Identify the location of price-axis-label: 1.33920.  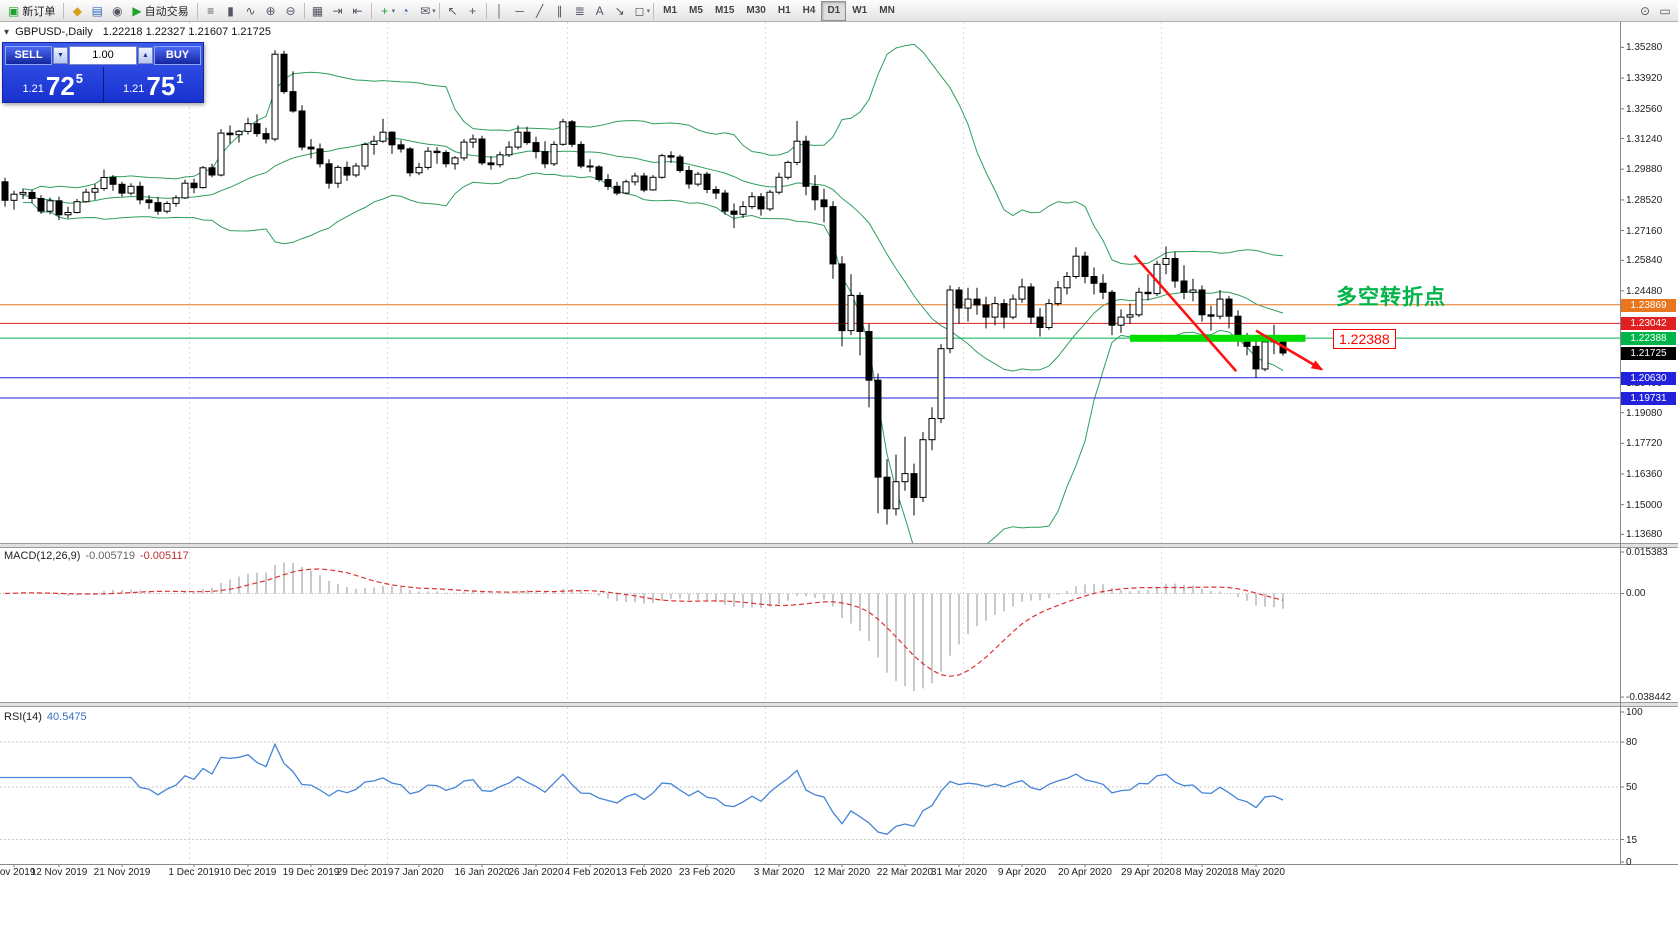
(1644, 78).